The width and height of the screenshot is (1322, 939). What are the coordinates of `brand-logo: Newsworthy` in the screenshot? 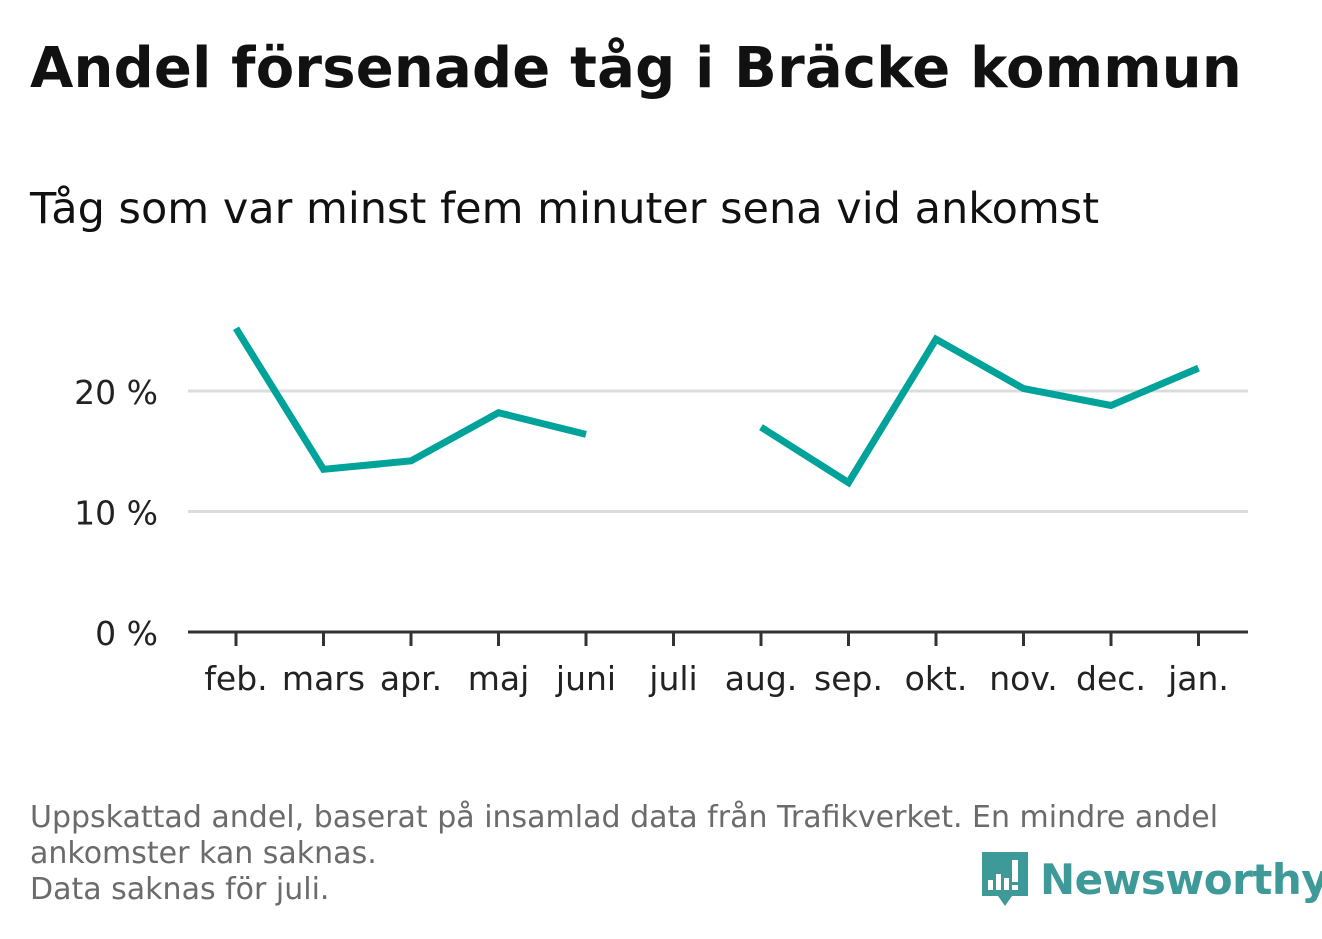 It's located at (1151, 879).